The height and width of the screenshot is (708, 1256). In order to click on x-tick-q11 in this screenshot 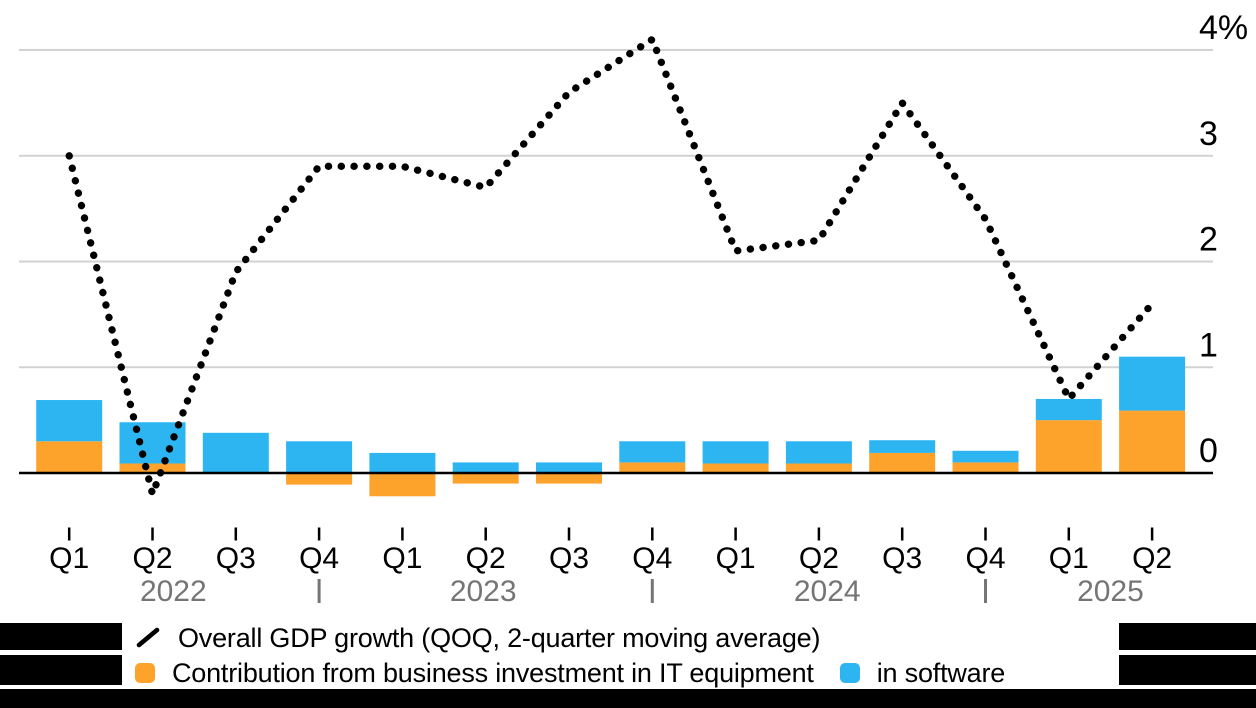, I will do `click(985, 534)`.